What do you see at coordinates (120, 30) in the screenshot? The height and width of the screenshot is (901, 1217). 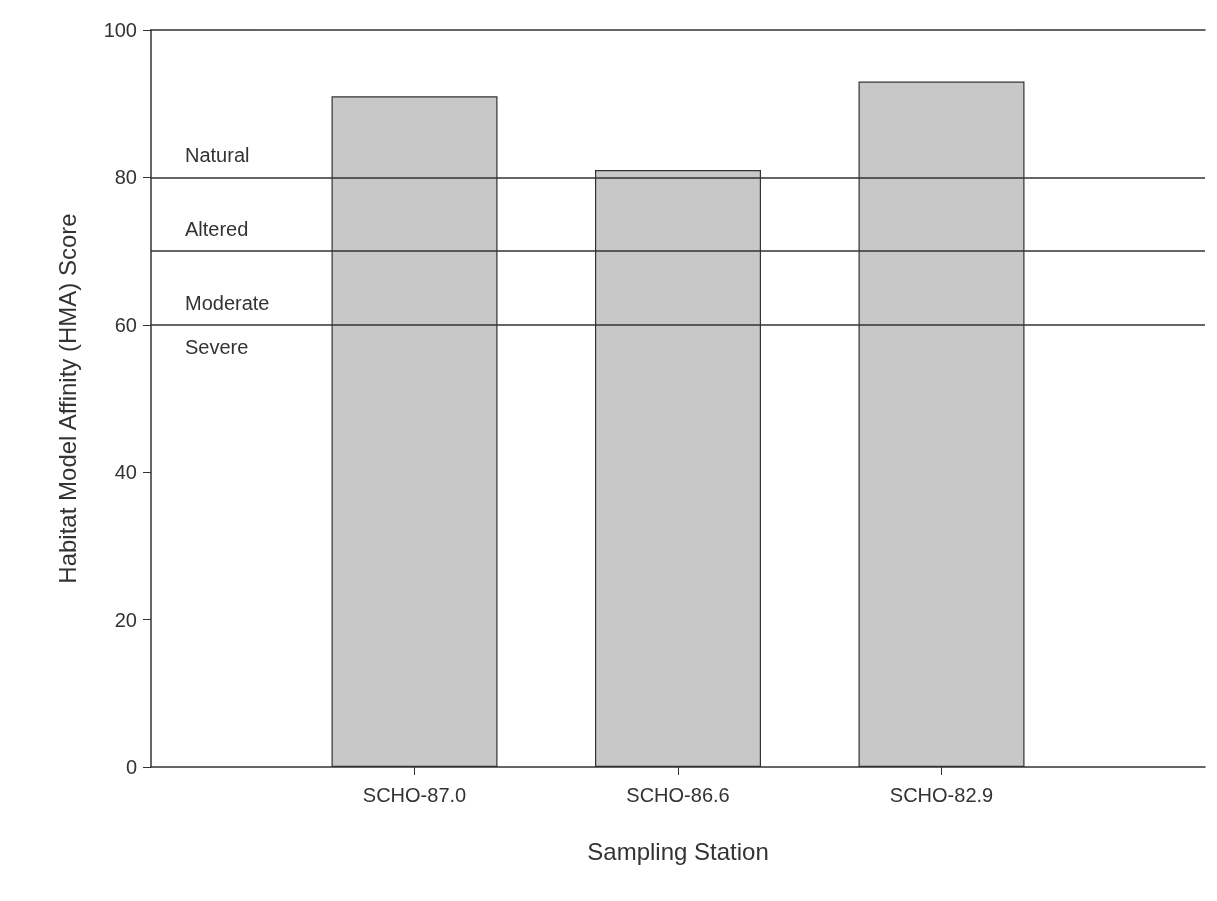 I see `y-tick-label: 100` at bounding box center [120, 30].